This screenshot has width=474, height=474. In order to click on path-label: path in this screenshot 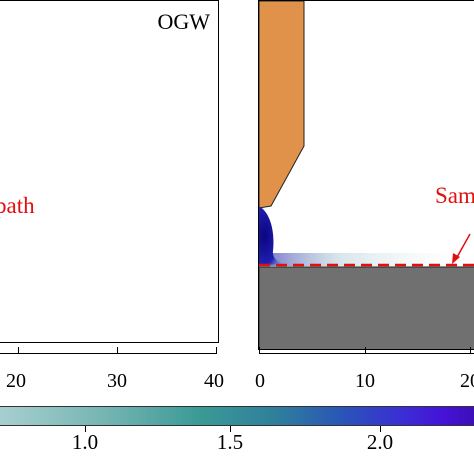, I will do `click(17, 205)`.